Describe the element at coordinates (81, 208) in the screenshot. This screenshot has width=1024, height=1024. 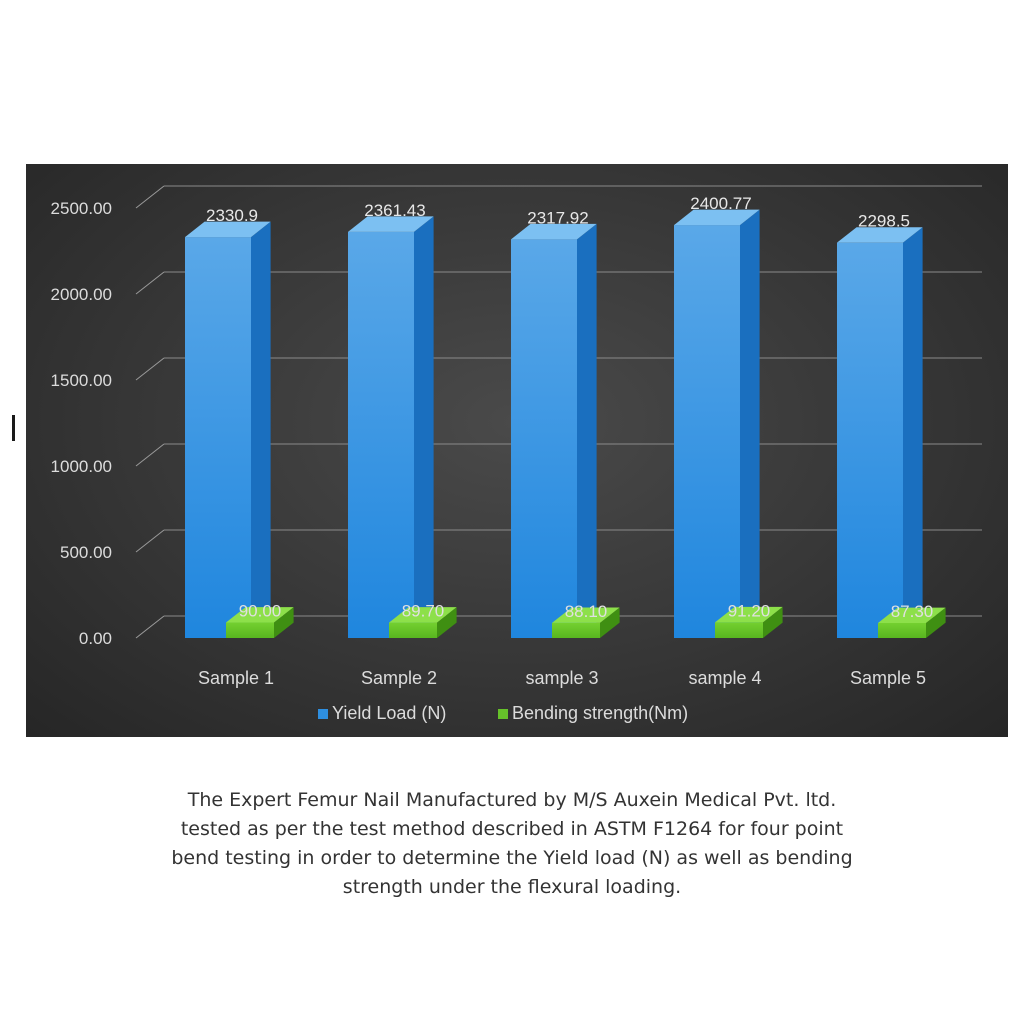
I see `y-tick-label: 2500.00` at that location.